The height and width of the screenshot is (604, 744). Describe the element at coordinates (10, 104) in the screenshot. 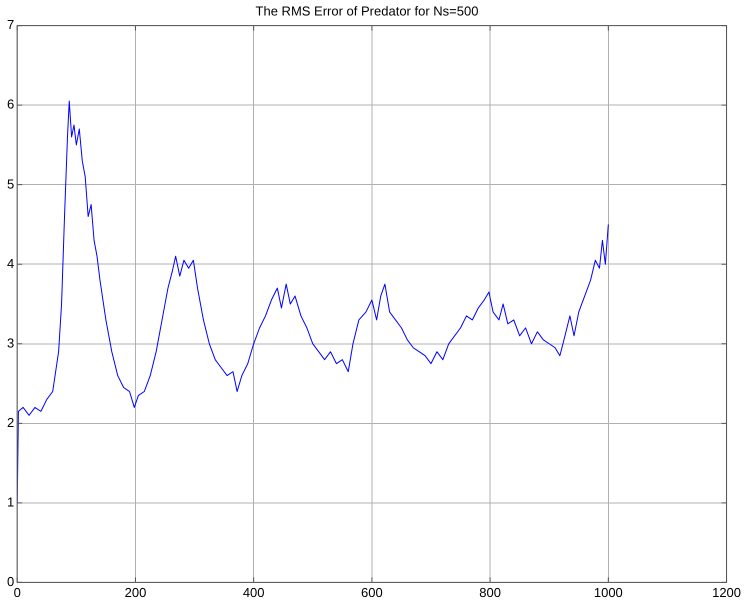

I see `y-tick-label: 6` at that location.